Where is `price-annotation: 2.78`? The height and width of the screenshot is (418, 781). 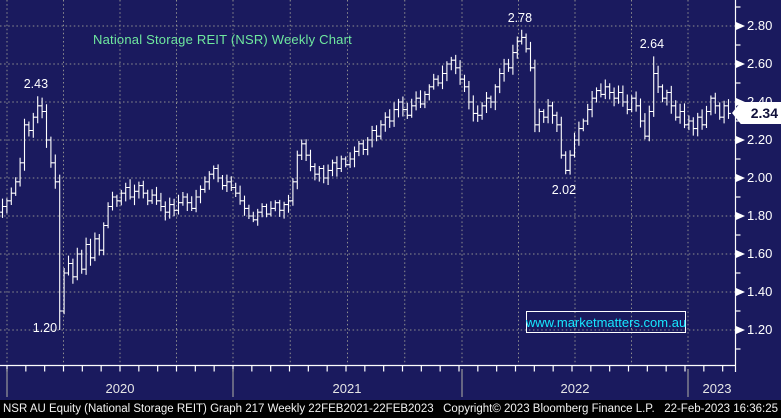
price-annotation: 2.78 is located at coordinates (520, 17).